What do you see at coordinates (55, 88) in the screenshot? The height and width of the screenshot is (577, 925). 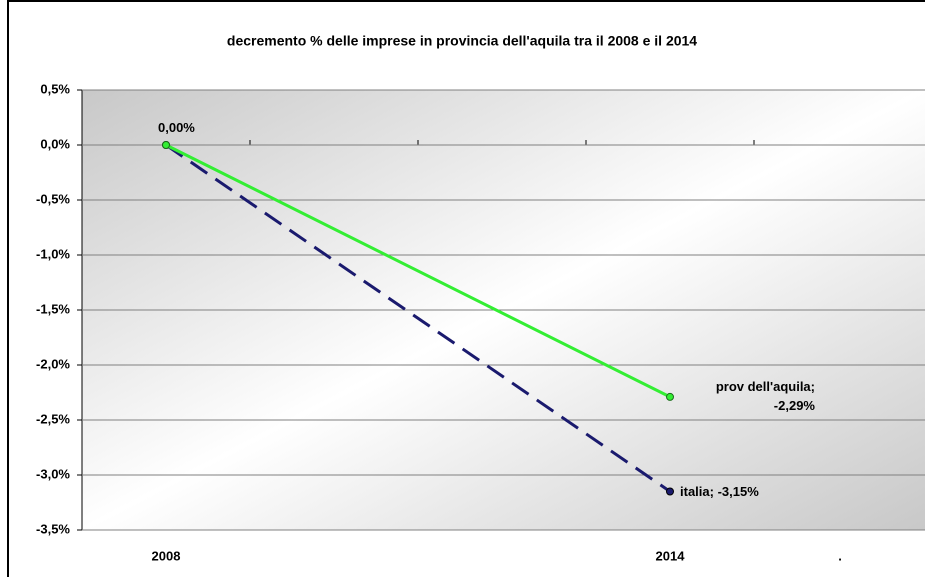 I see `y-tick-label: 0,5%` at bounding box center [55, 88].